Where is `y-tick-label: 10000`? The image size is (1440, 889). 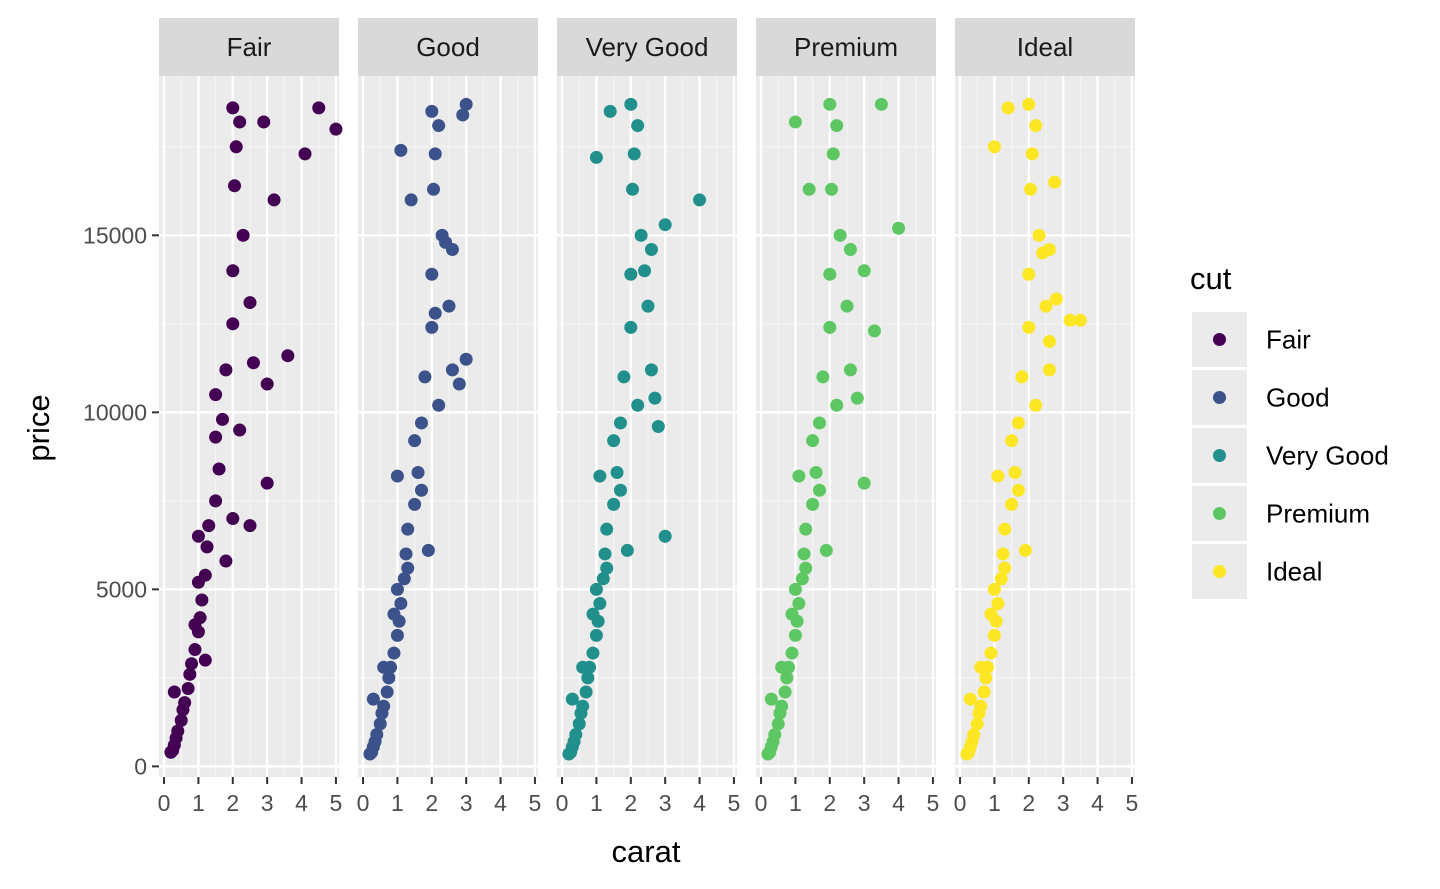
y-tick-label: 10000 is located at coordinates (115, 412).